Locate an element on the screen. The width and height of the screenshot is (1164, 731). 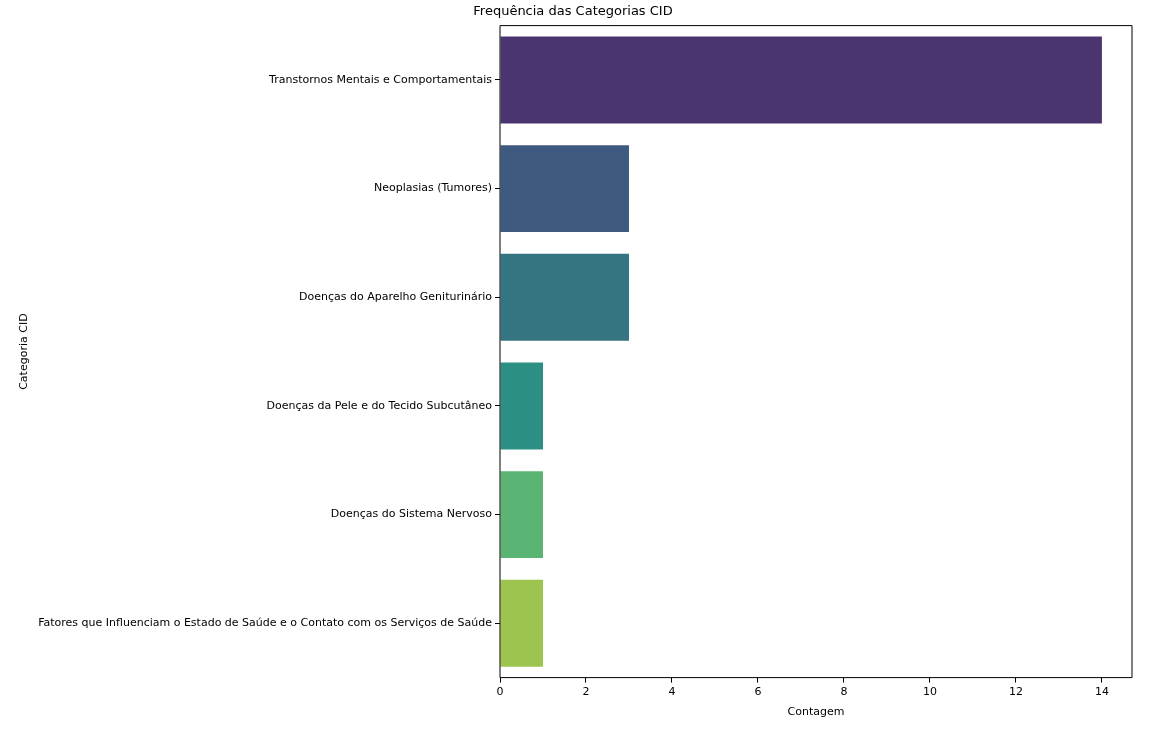
x-tick-label: 4 is located at coordinates (672, 692).